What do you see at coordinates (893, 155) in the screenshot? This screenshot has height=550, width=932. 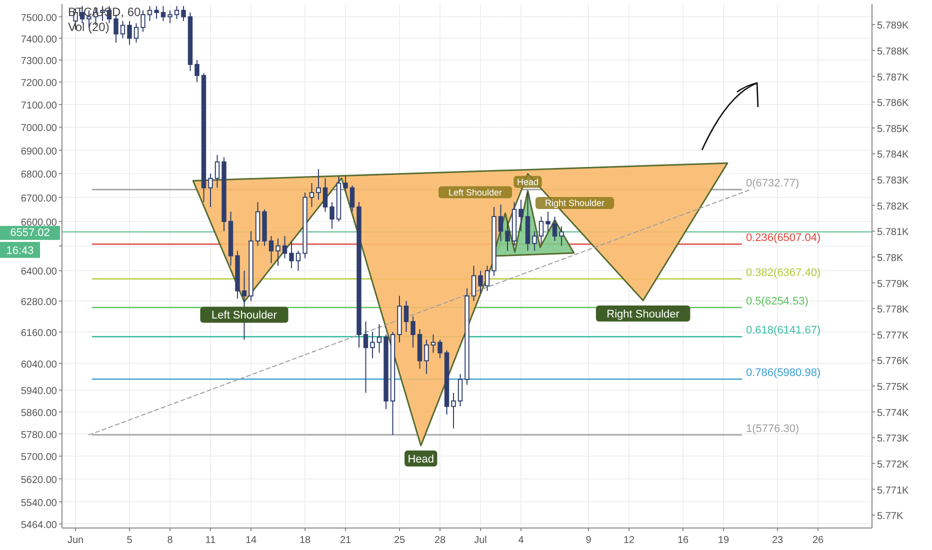 I see `y2-tick-label: 5.784K` at bounding box center [893, 155].